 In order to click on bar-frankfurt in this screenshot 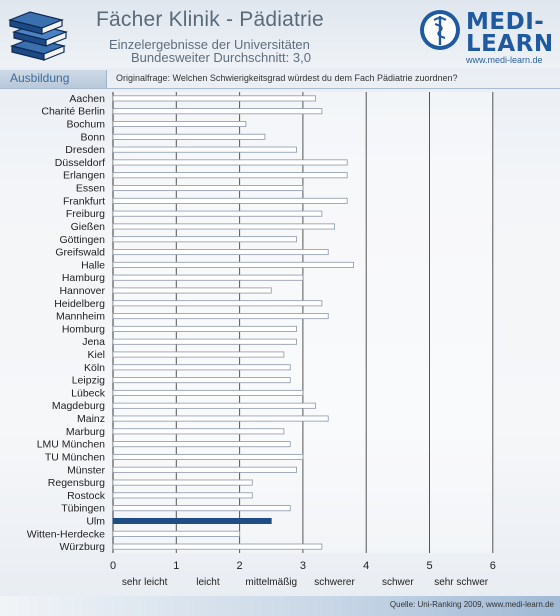, I will do `click(230, 200)`.